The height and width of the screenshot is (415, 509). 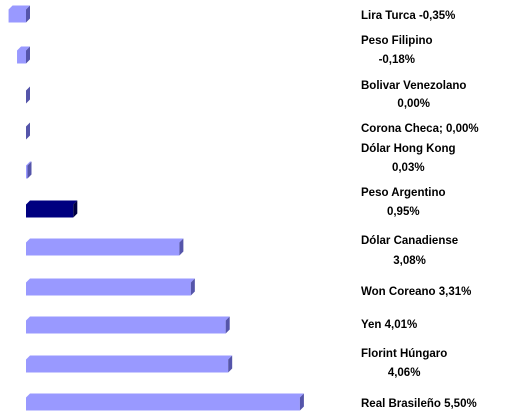 I want to click on bar-label: Bolivar Venezolano, so click(x=413, y=86).